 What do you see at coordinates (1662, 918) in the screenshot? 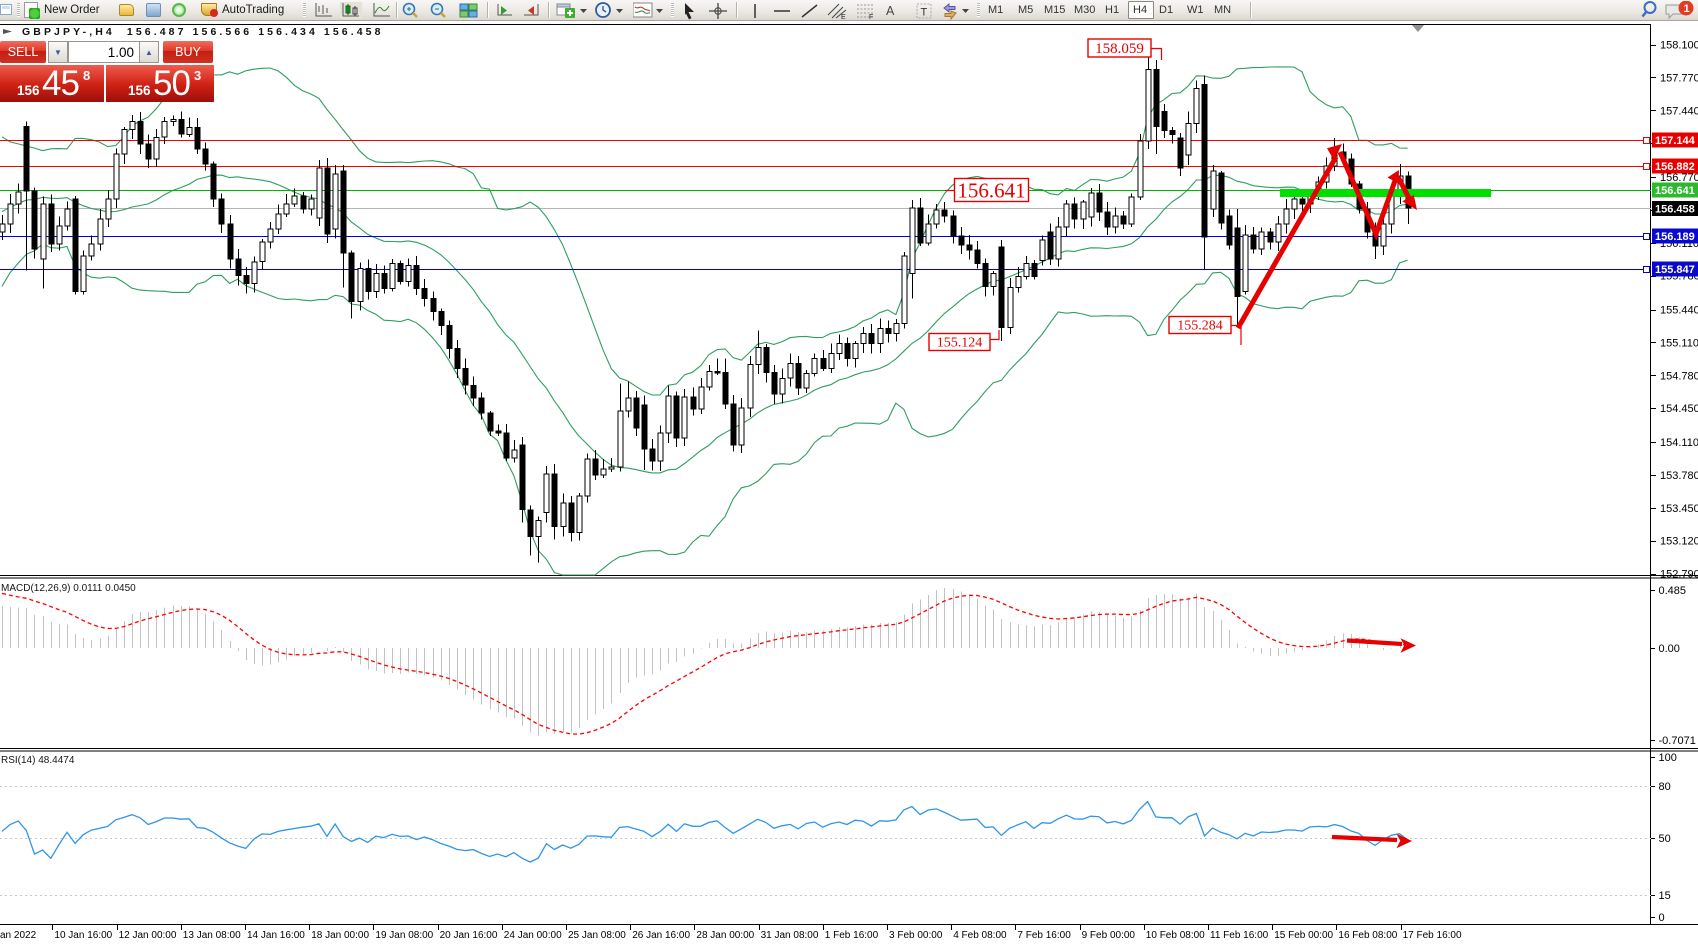
I see `svg-text: 0` at bounding box center [1662, 918].